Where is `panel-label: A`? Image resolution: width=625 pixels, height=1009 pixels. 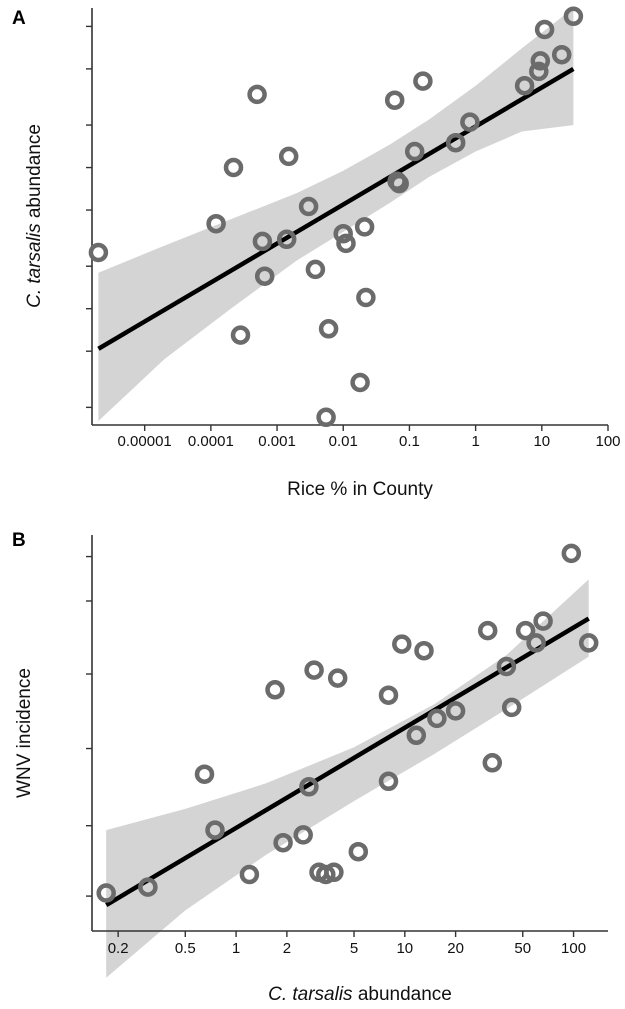 panel-label: A is located at coordinates (19, 18).